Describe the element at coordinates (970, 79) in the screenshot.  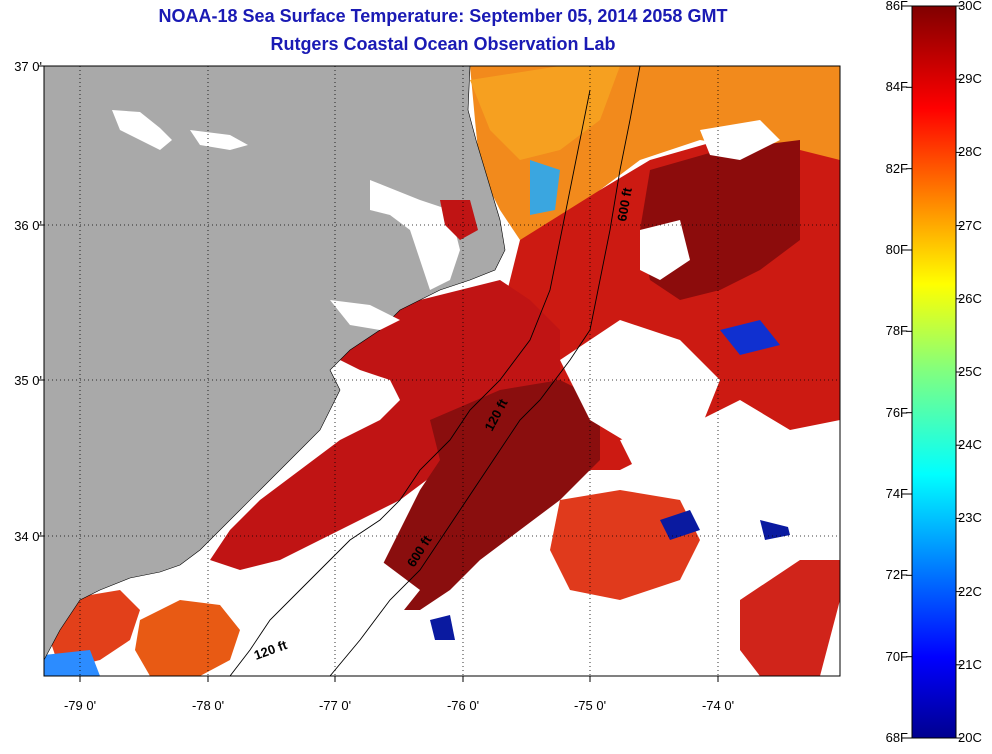
I see `colorbar-label-c: 29C` at that location.